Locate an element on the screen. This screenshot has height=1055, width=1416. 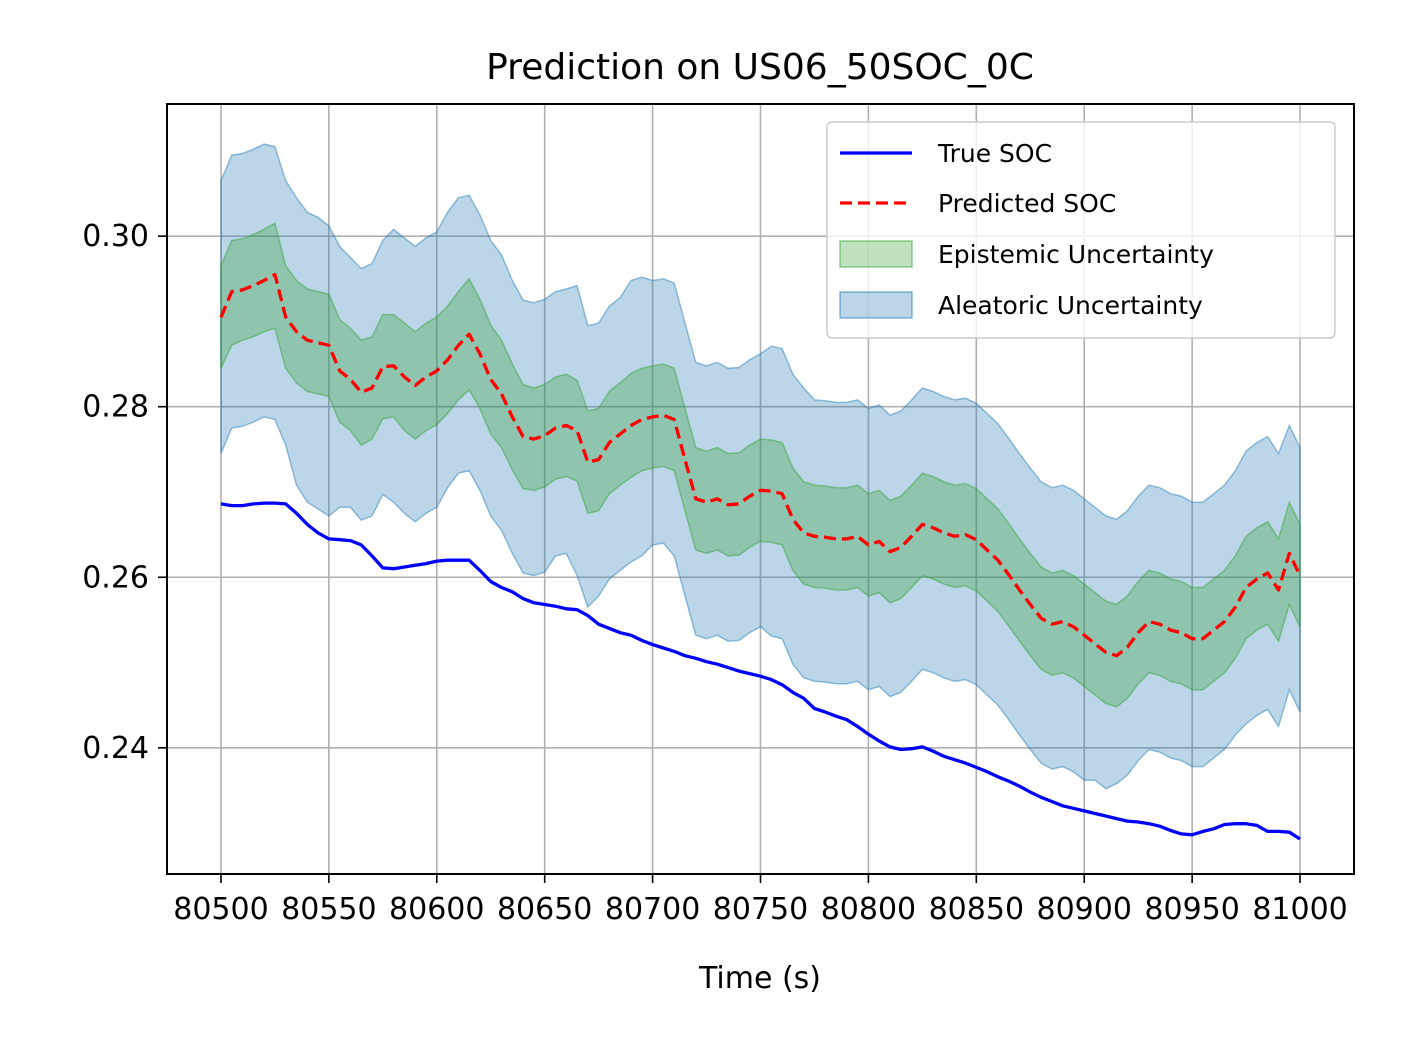
legend-label: Aleatoric Uncertainty is located at coordinates (1070, 305).